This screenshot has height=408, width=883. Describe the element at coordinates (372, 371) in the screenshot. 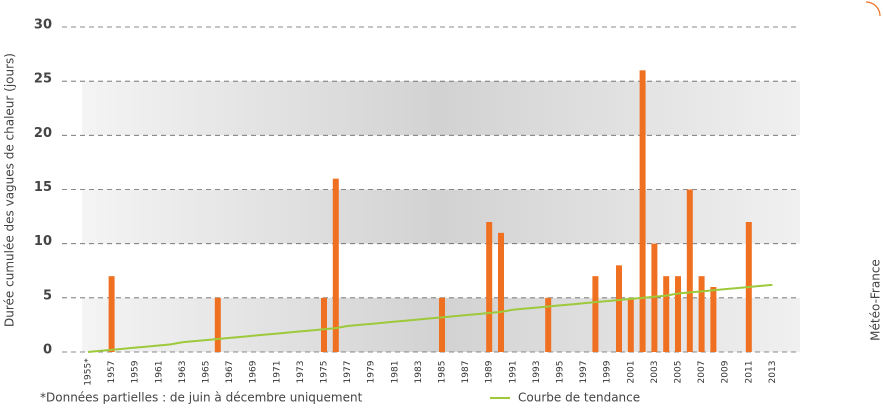

I see `x-tick-label: 1979` at that location.